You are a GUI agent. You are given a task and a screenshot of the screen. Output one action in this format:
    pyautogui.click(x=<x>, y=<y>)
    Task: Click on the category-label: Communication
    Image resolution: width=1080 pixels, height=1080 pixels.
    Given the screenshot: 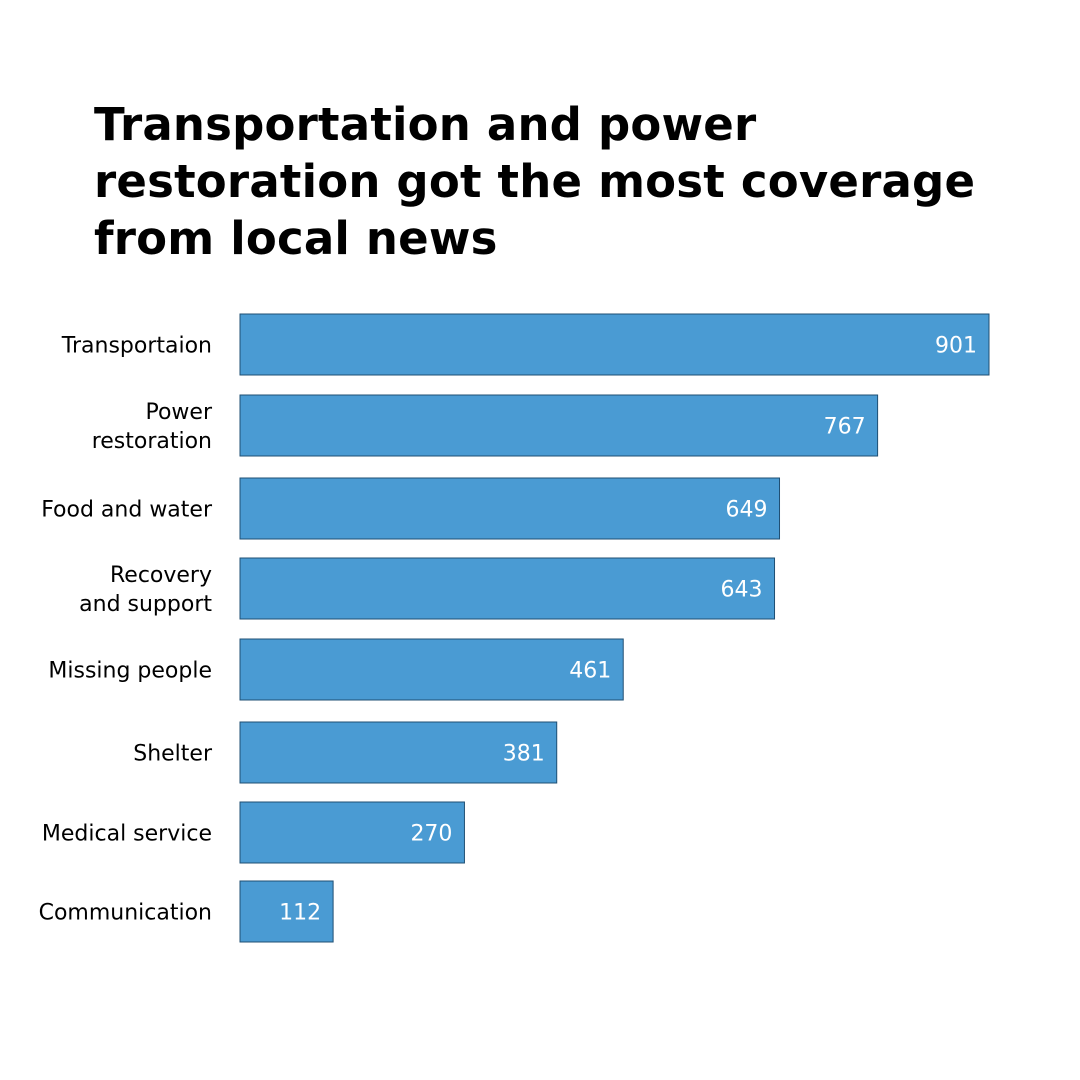 What is the action you would take?
    pyautogui.click(x=125, y=913)
    